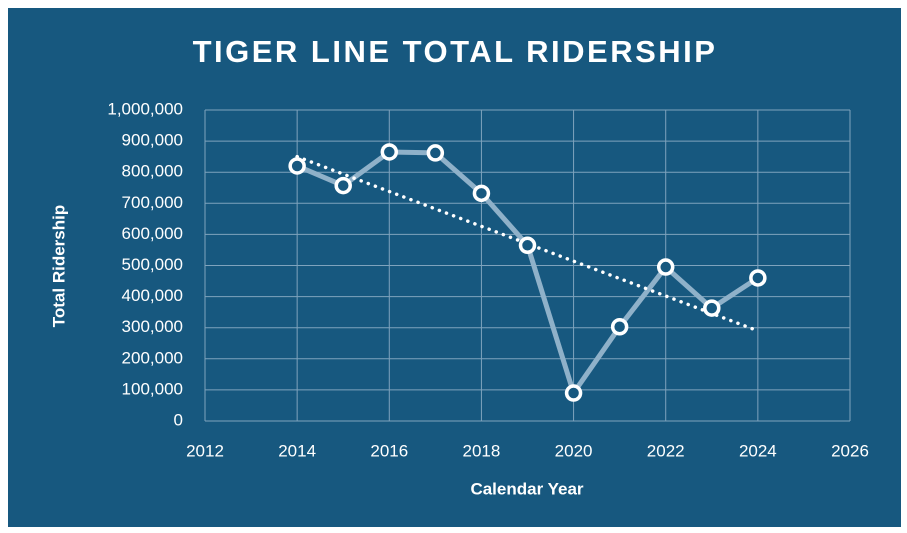 The image size is (907, 533). I want to click on y-axis-label: Total Ridership, so click(58, 266).